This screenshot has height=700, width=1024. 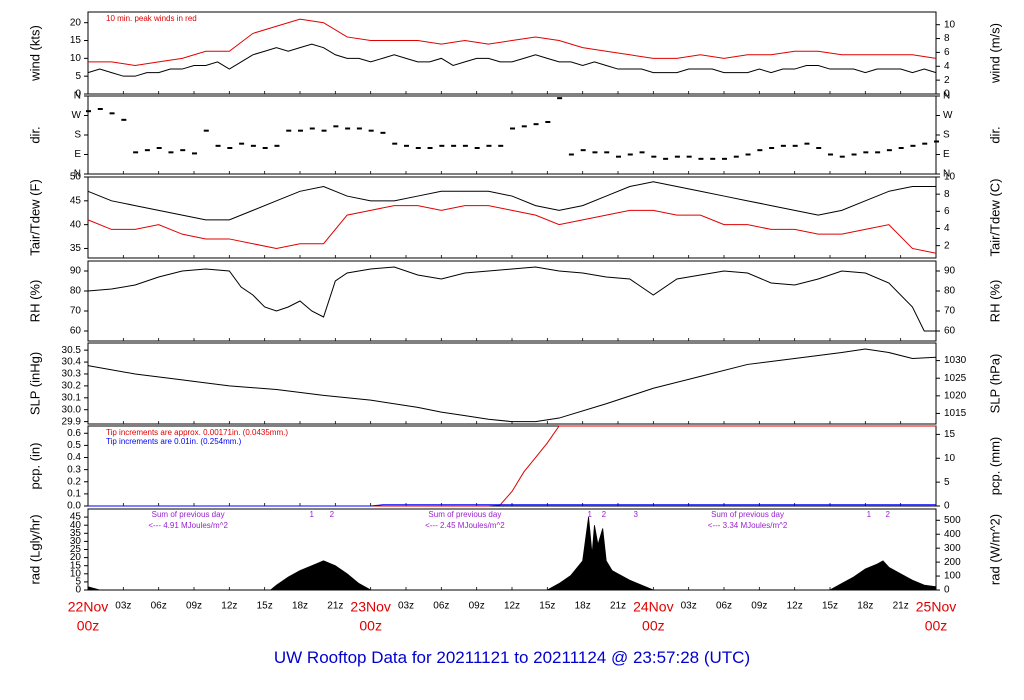 What do you see at coordinates (994, 217) in the screenshot?
I see `temp-ylabel-right: Tair/Tdew (C)` at bounding box center [994, 217].